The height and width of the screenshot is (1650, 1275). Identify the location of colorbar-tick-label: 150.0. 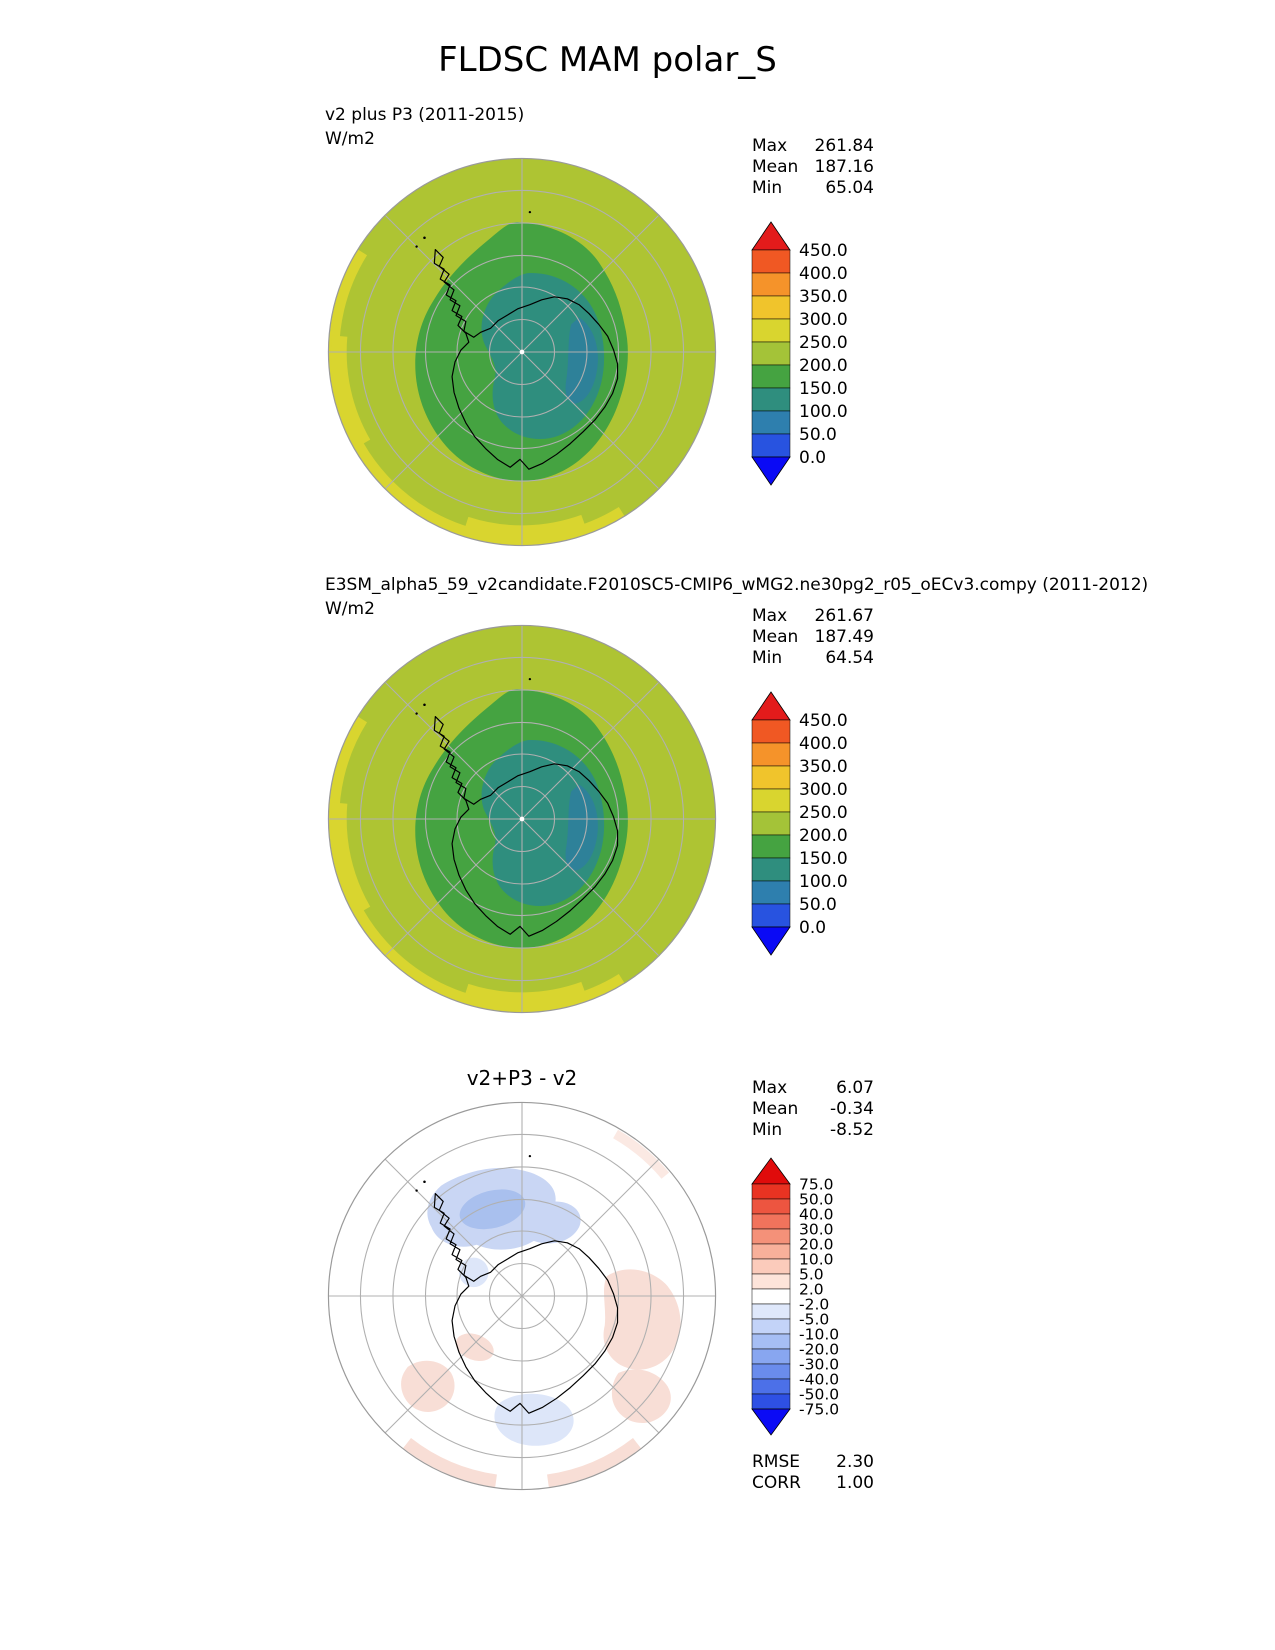
(823, 859).